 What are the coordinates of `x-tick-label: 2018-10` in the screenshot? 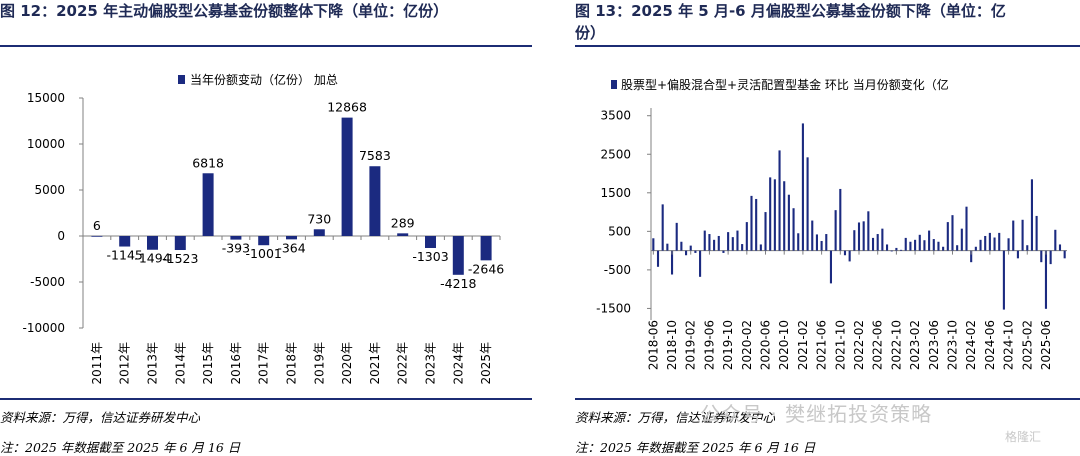 It's located at (672, 345).